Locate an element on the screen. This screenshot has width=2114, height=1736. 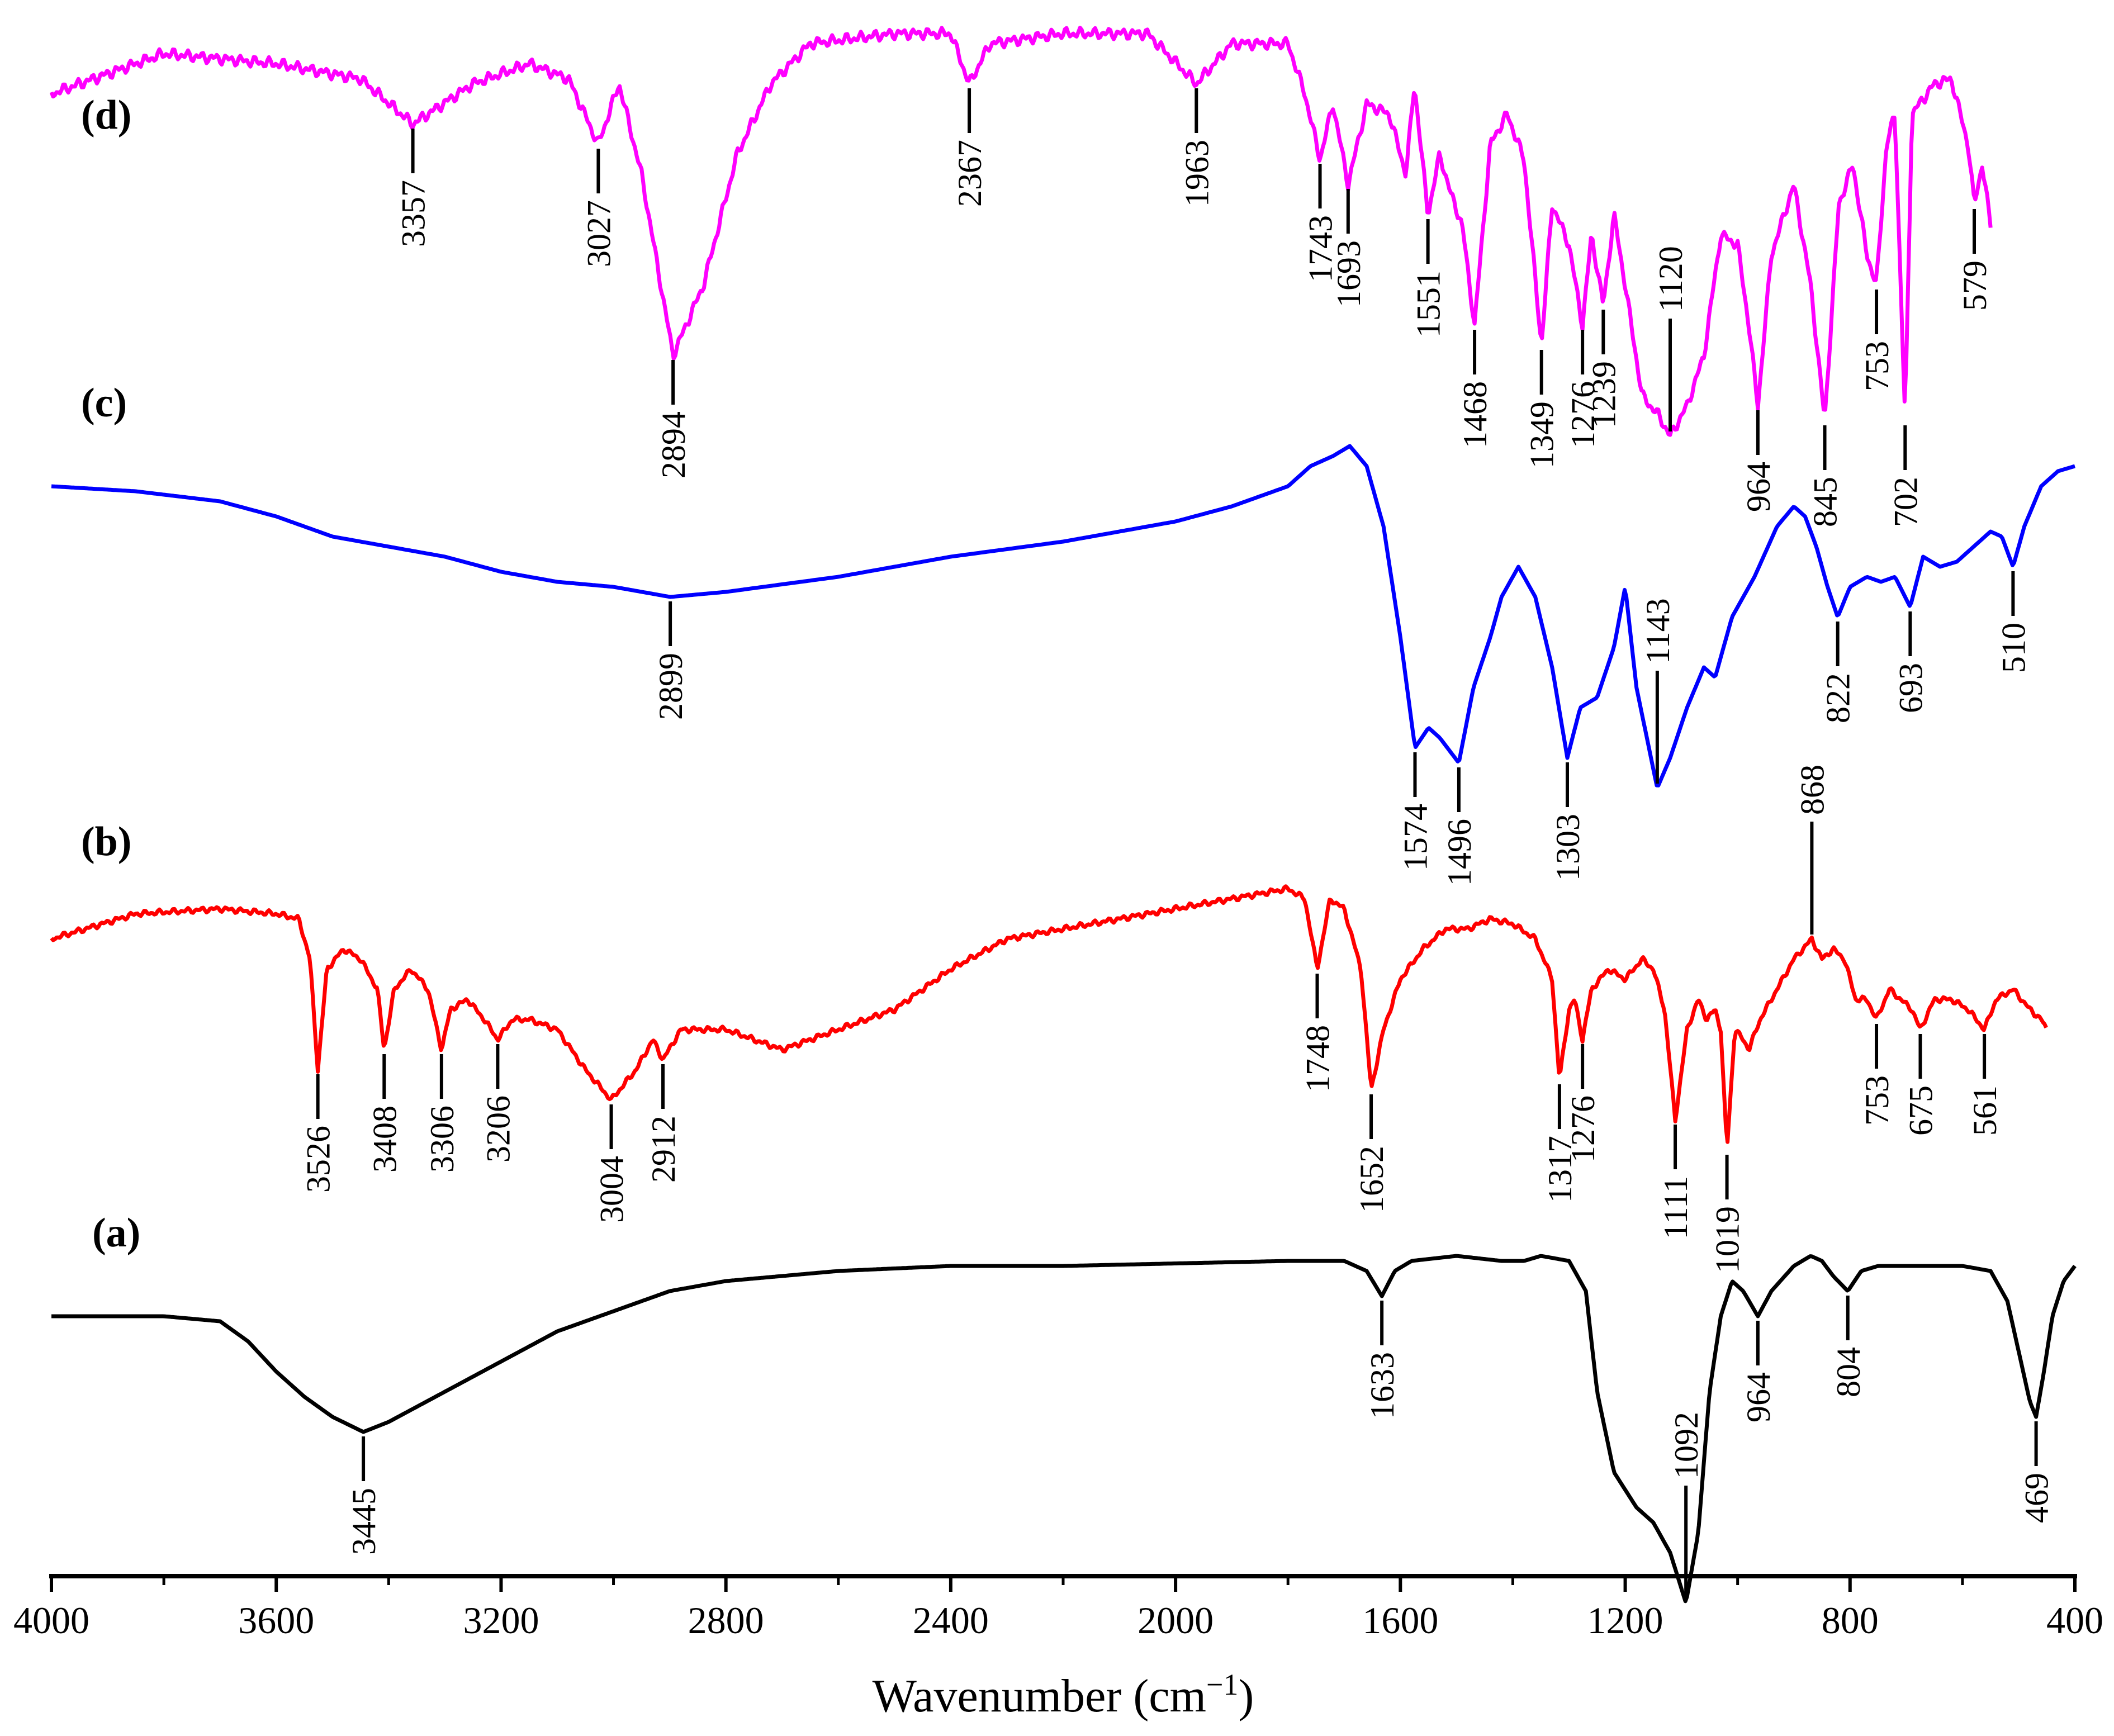
peak-label-text: 675 is located at coordinates (1921, 1110).